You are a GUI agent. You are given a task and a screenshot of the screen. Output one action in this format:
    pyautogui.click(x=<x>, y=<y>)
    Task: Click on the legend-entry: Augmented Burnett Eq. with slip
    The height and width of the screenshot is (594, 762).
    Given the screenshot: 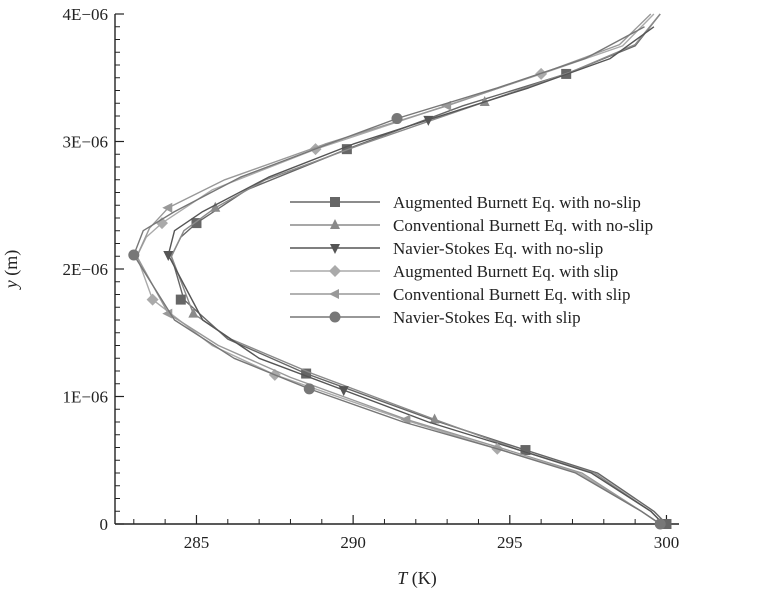 What is the action you would take?
    pyautogui.click(x=454, y=271)
    